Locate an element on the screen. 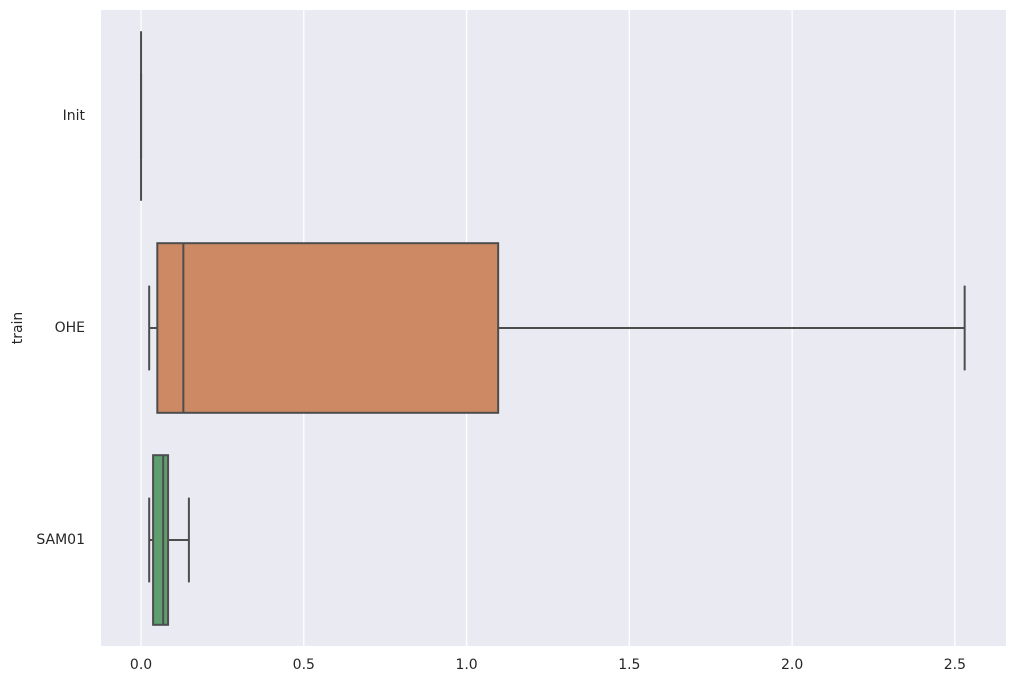 The height and width of the screenshot is (688, 1016). y-tick-label: OHE is located at coordinates (70, 328).